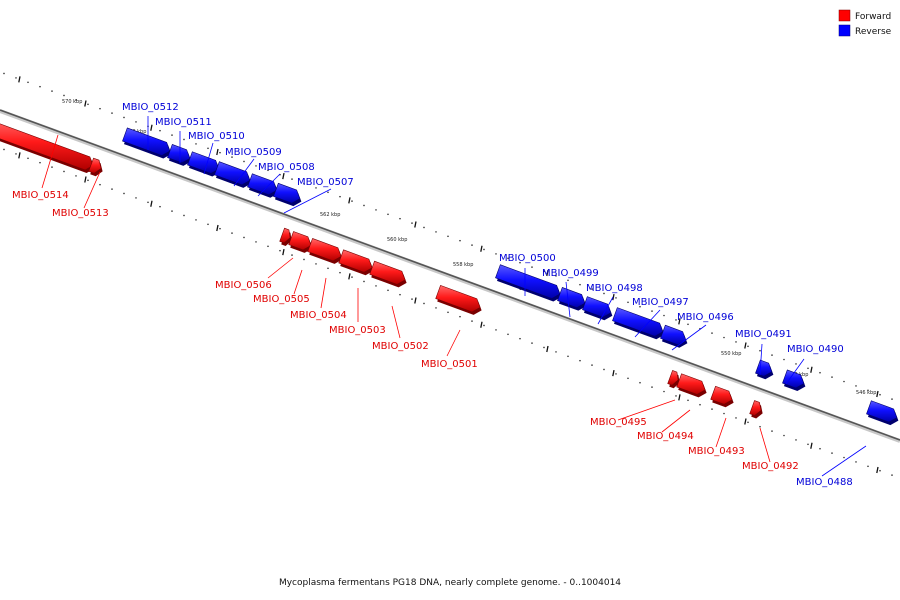  I want to click on gene-mbio-0512: MBIO_0512, so click(150, 130).